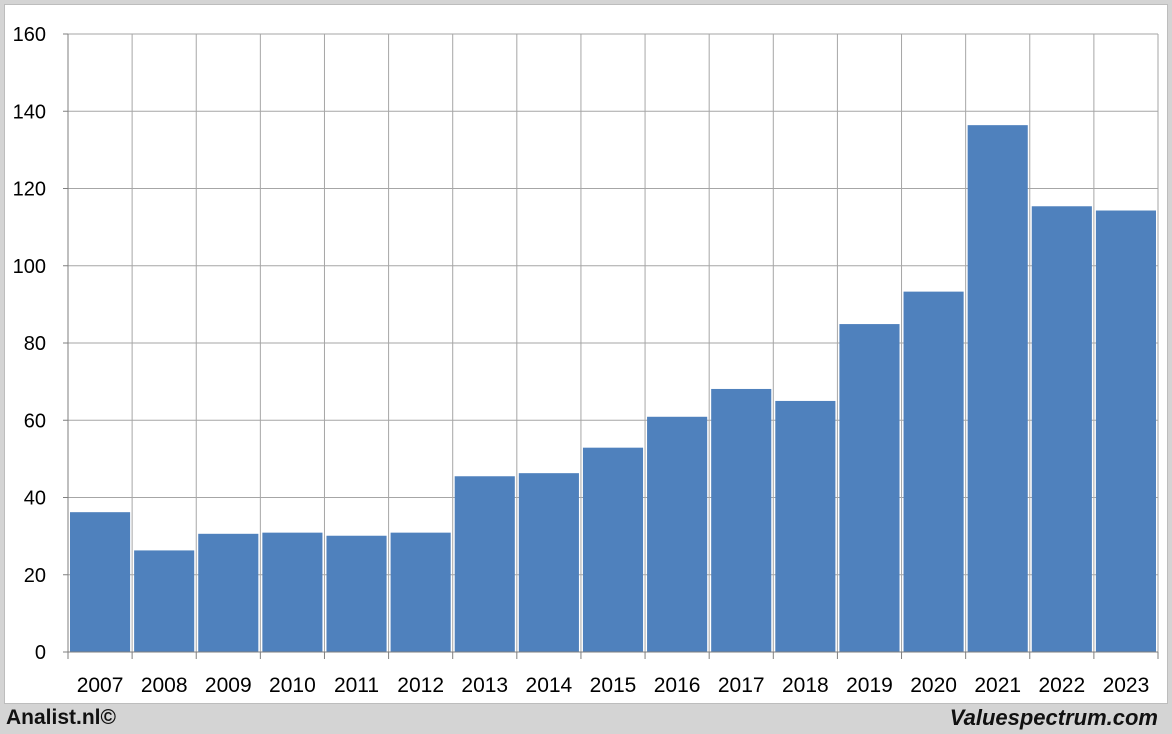 The height and width of the screenshot is (734, 1172). I want to click on x-tick-label: 2020, so click(933, 685).